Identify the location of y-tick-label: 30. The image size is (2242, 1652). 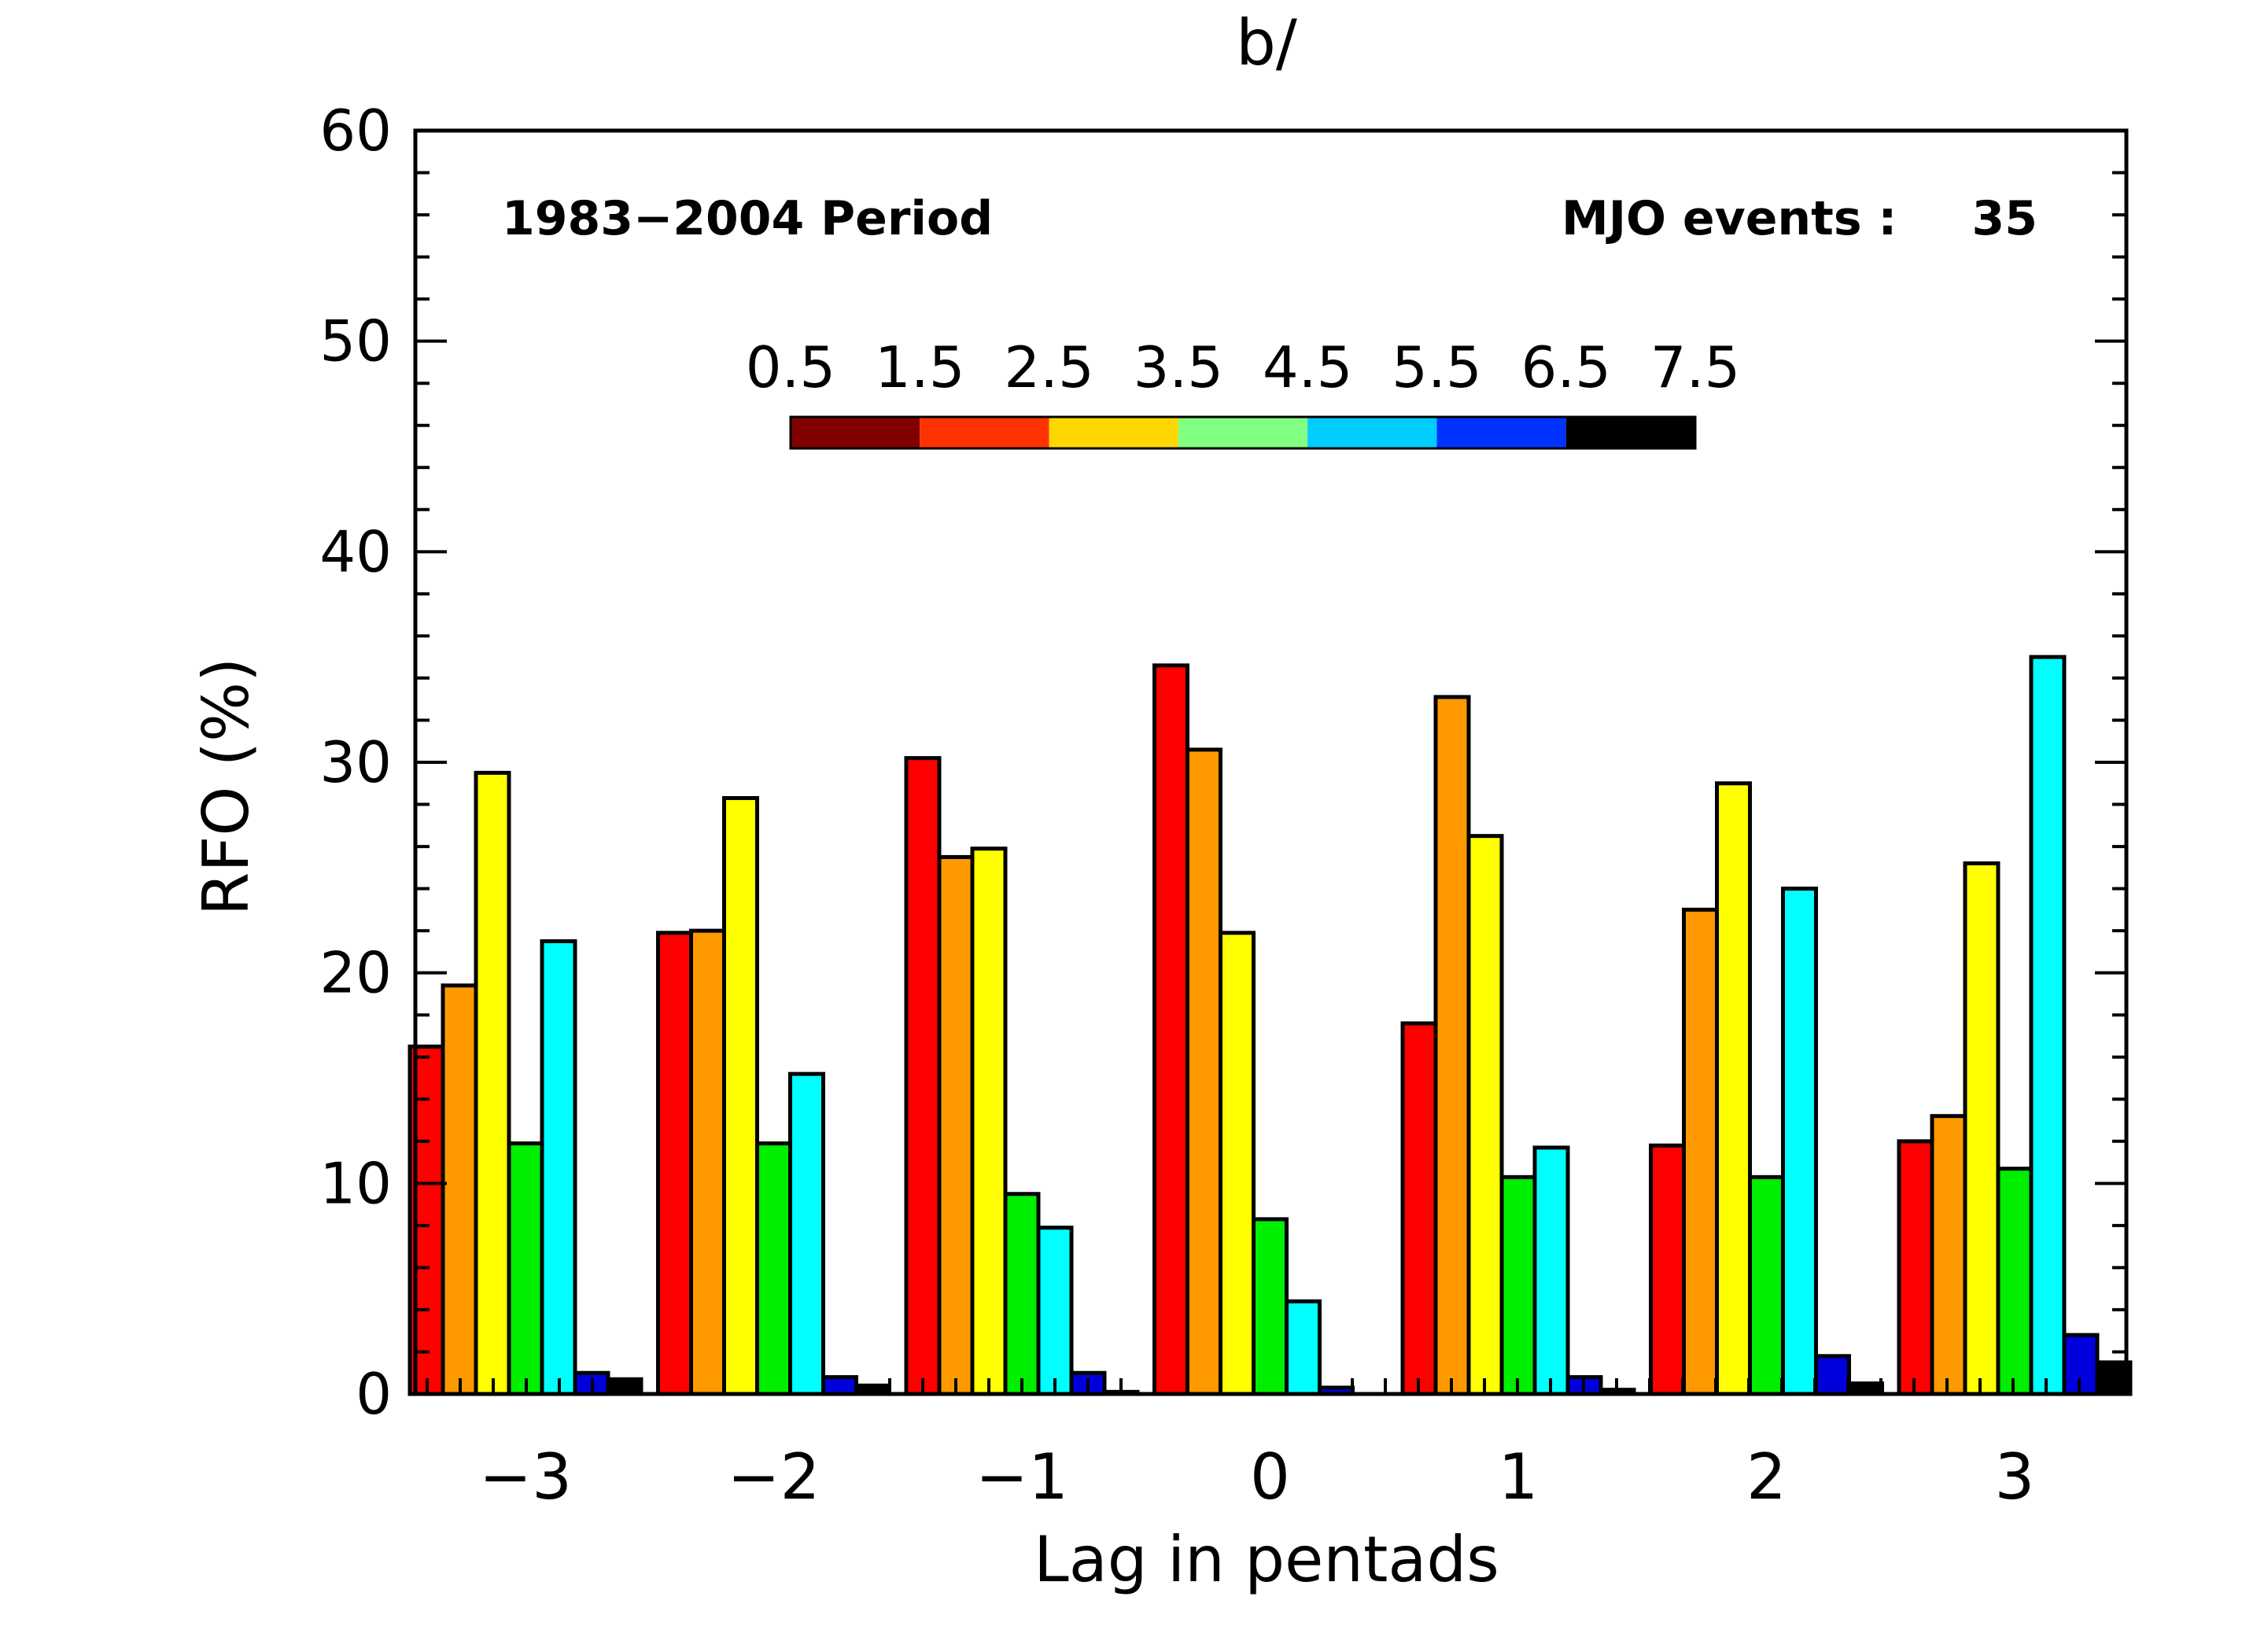
(355, 762).